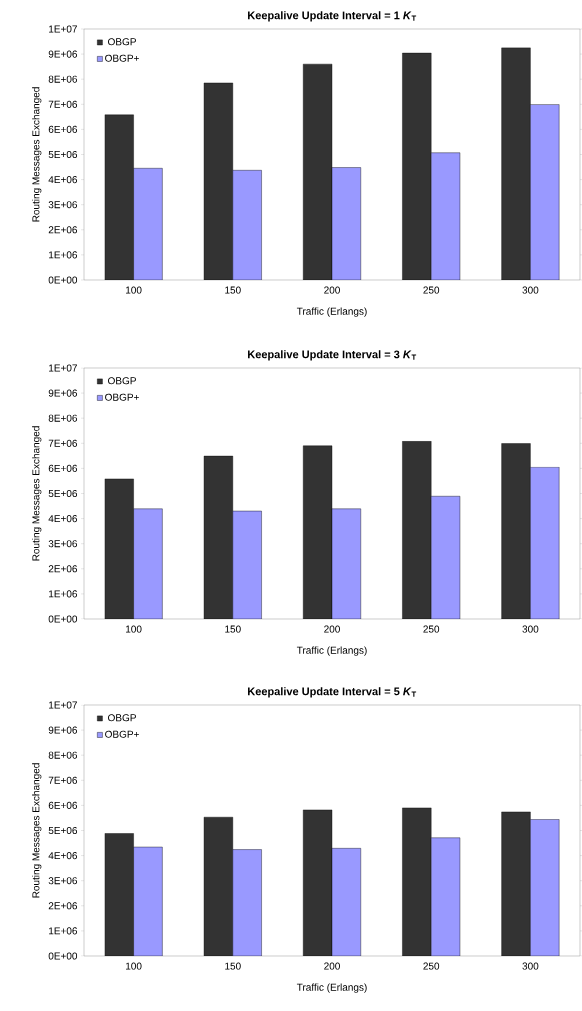 Image resolution: width=582 pixels, height=1011 pixels. What do you see at coordinates (332, 355) in the screenshot?
I see `chart-title: Keepalive Update Interval = 3 K$_{T}$` at bounding box center [332, 355].